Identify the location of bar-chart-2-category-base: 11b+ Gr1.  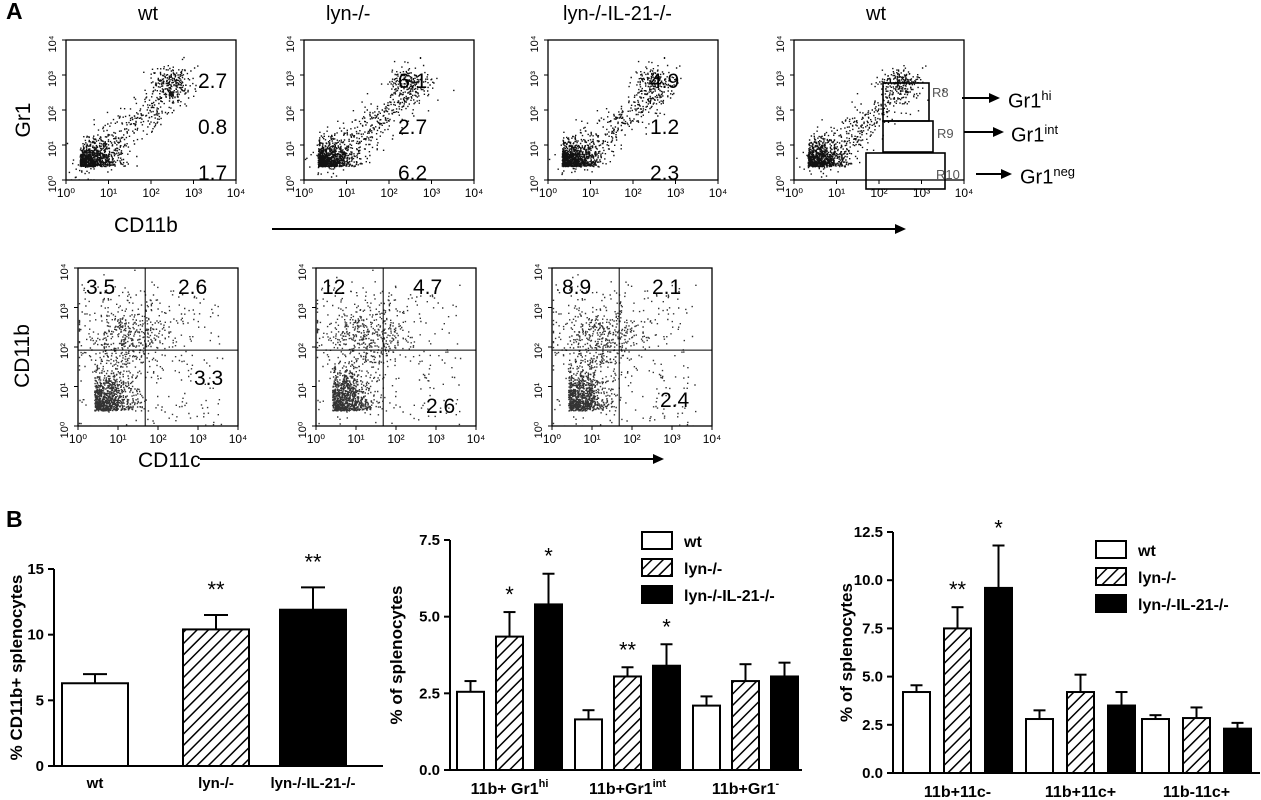
(505, 789).